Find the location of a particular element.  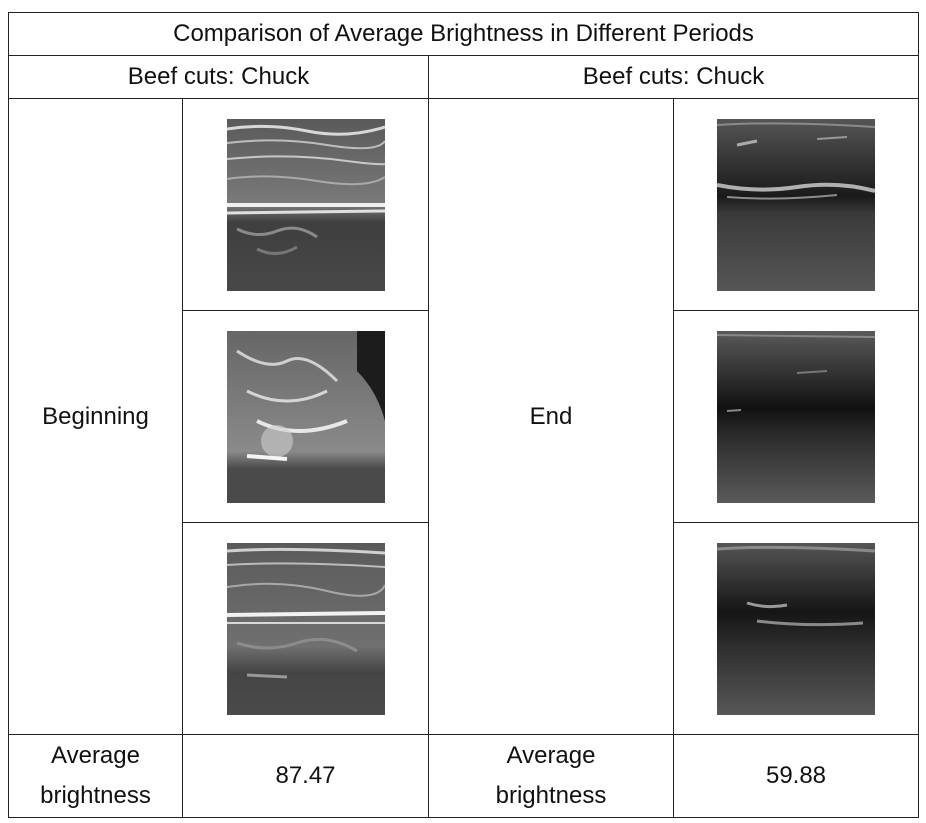

period-label-beginning: Beginning is located at coordinates (95, 416).